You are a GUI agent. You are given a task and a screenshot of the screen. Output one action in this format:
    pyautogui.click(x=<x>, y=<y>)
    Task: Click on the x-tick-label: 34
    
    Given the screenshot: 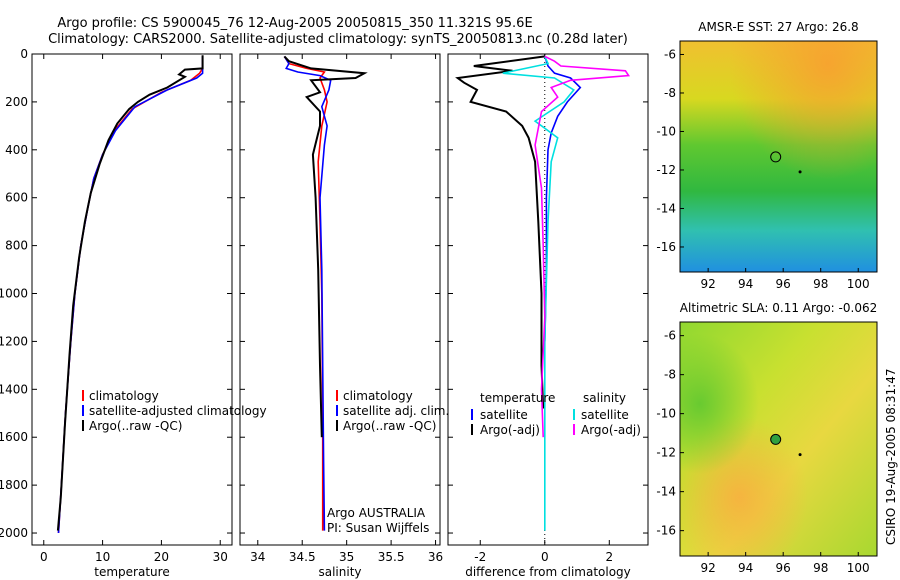 What is the action you would take?
    pyautogui.click(x=257, y=557)
    